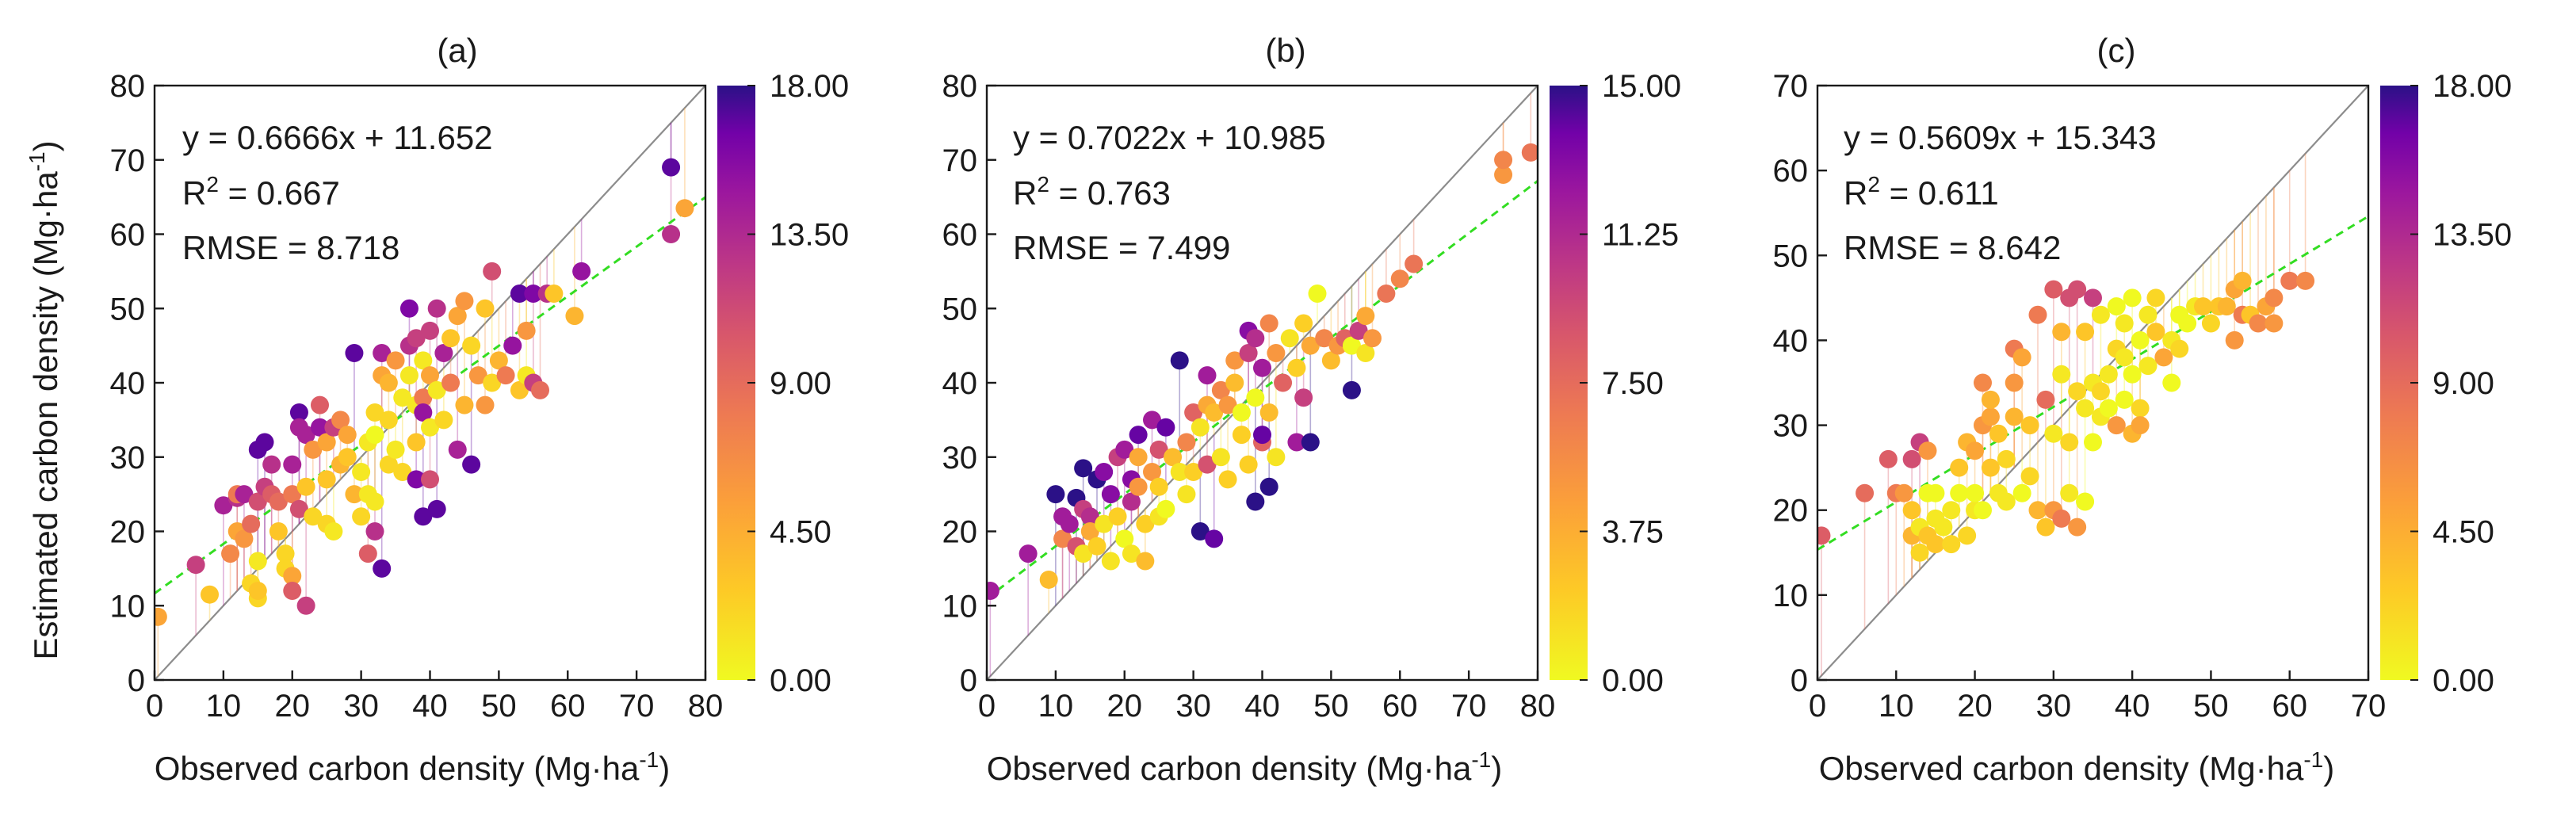 The width and height of the screenshot is (2576, 825). What do you see at coordinates (1538, 706) in the screenshot?
I see `x-tick-label: 80` at bounding box center [1538, 706].